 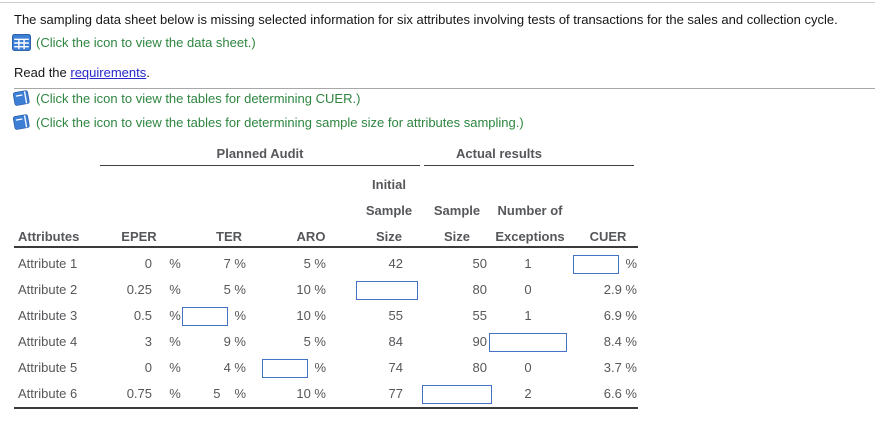 I want to click on actual-results-underline, so click(x=529, y=165).